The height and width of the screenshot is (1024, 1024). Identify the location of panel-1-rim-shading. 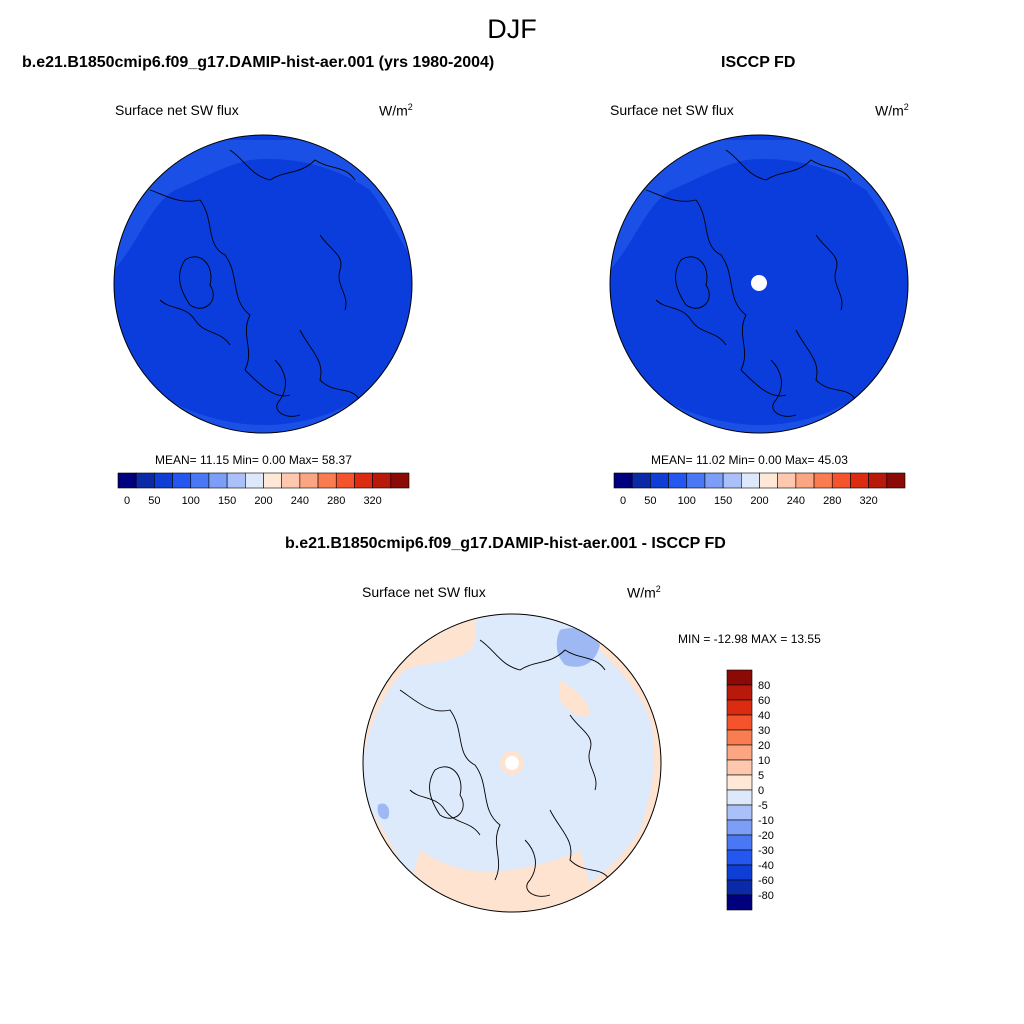
(263, 205).